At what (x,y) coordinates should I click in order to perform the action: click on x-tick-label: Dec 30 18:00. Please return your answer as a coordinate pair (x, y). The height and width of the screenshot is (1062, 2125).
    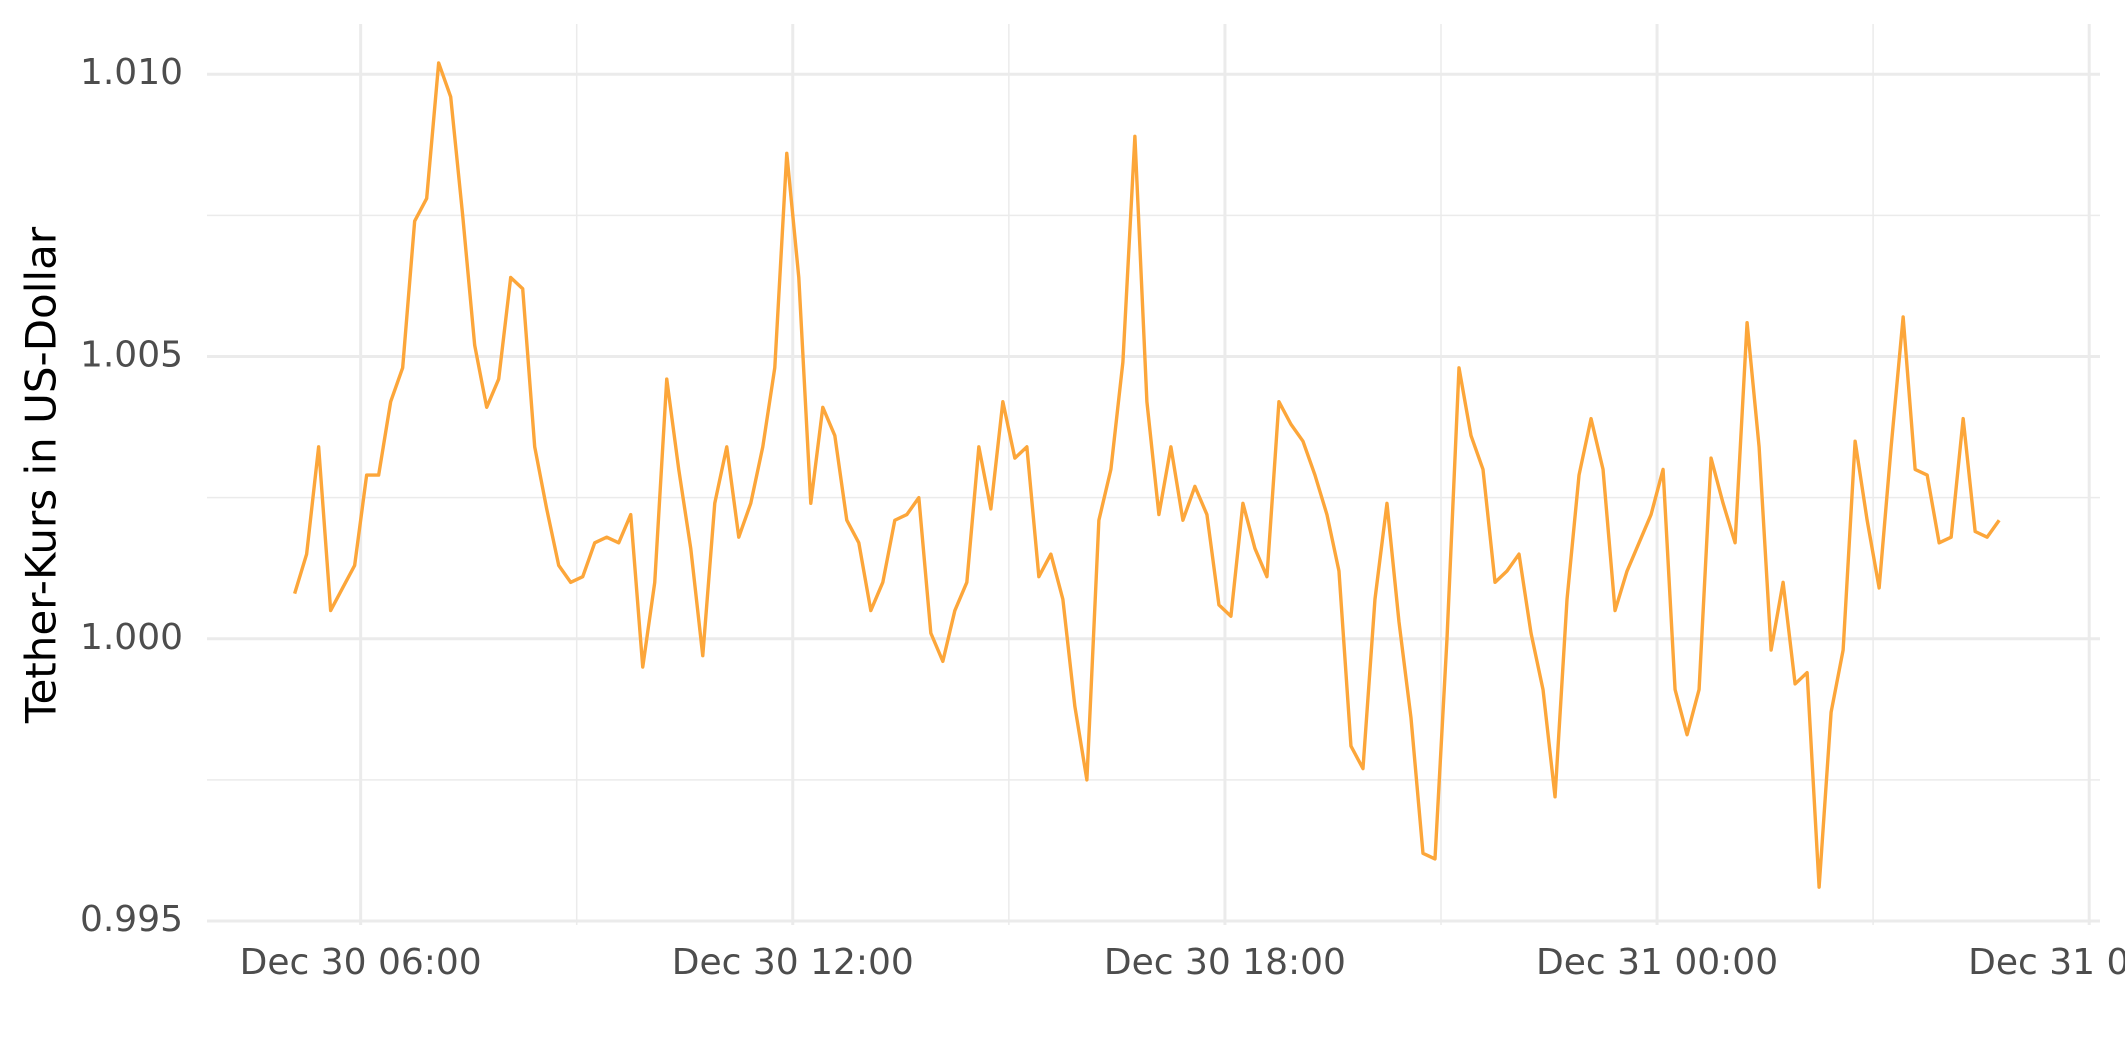
    Looking at the image, I should click on (1225, 962).